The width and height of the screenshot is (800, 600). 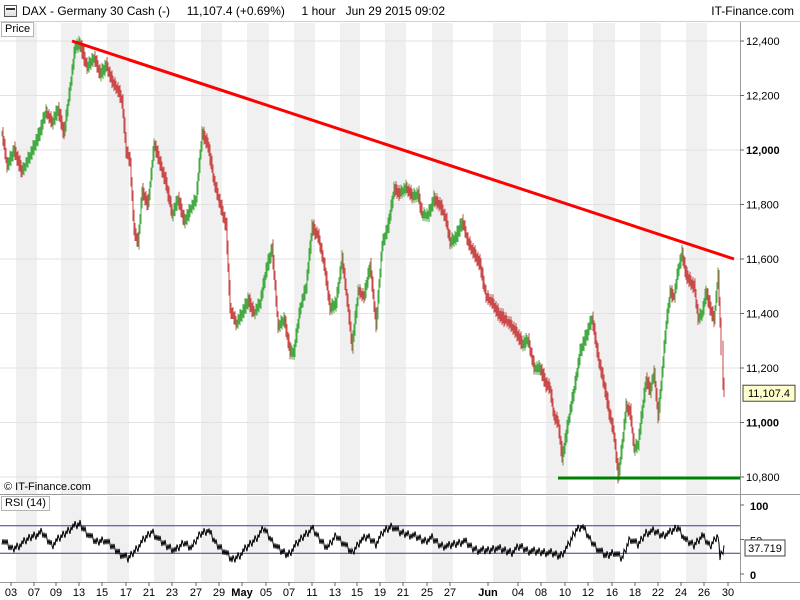 I want to click on last-price-value: 11,107.4, so click(x=769, y=394).